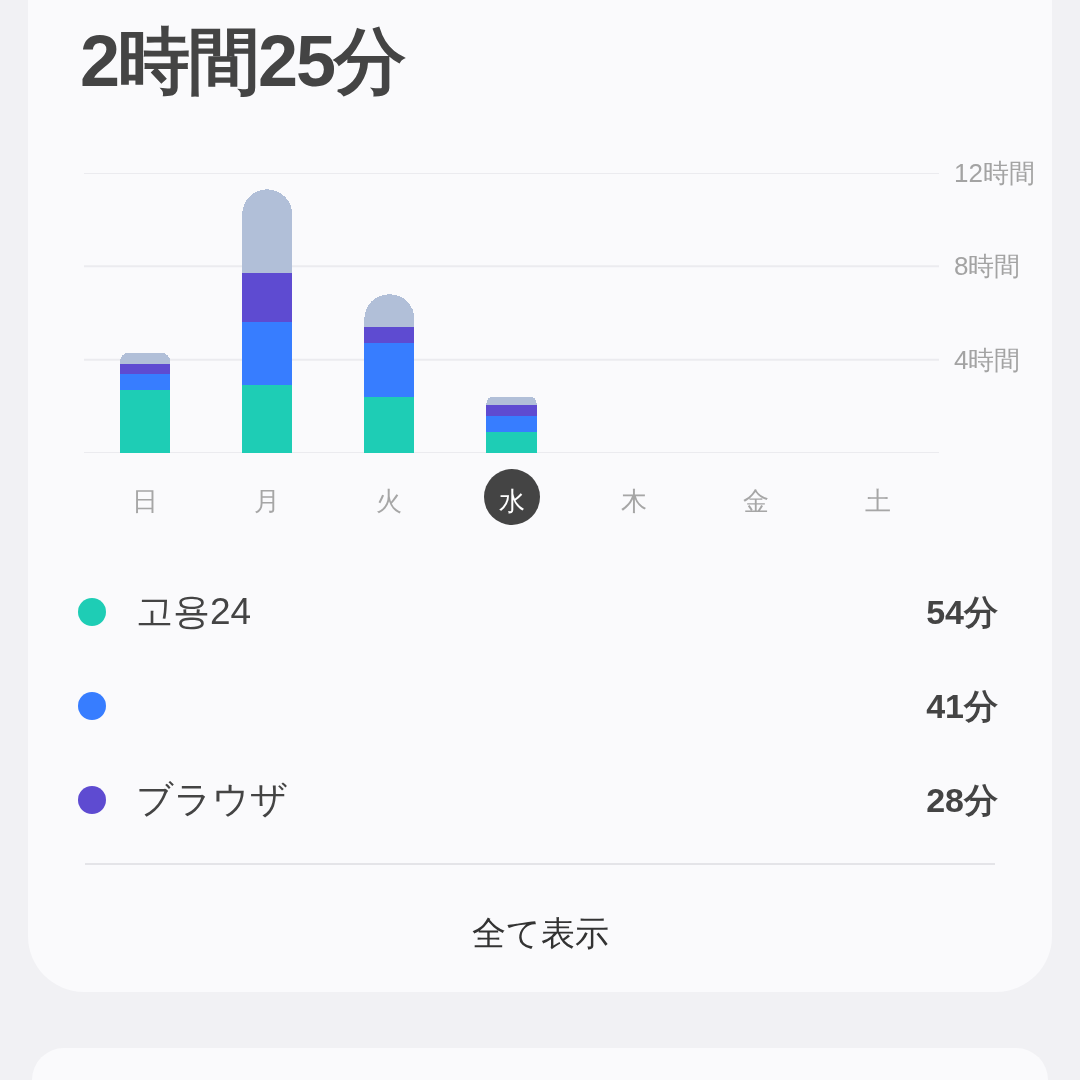 The image size is (1080, 1080). What do you see at coordinates (511, 501) in the screenshot?
I see `x-tick-label: 水` at bounding box center [511, 501].